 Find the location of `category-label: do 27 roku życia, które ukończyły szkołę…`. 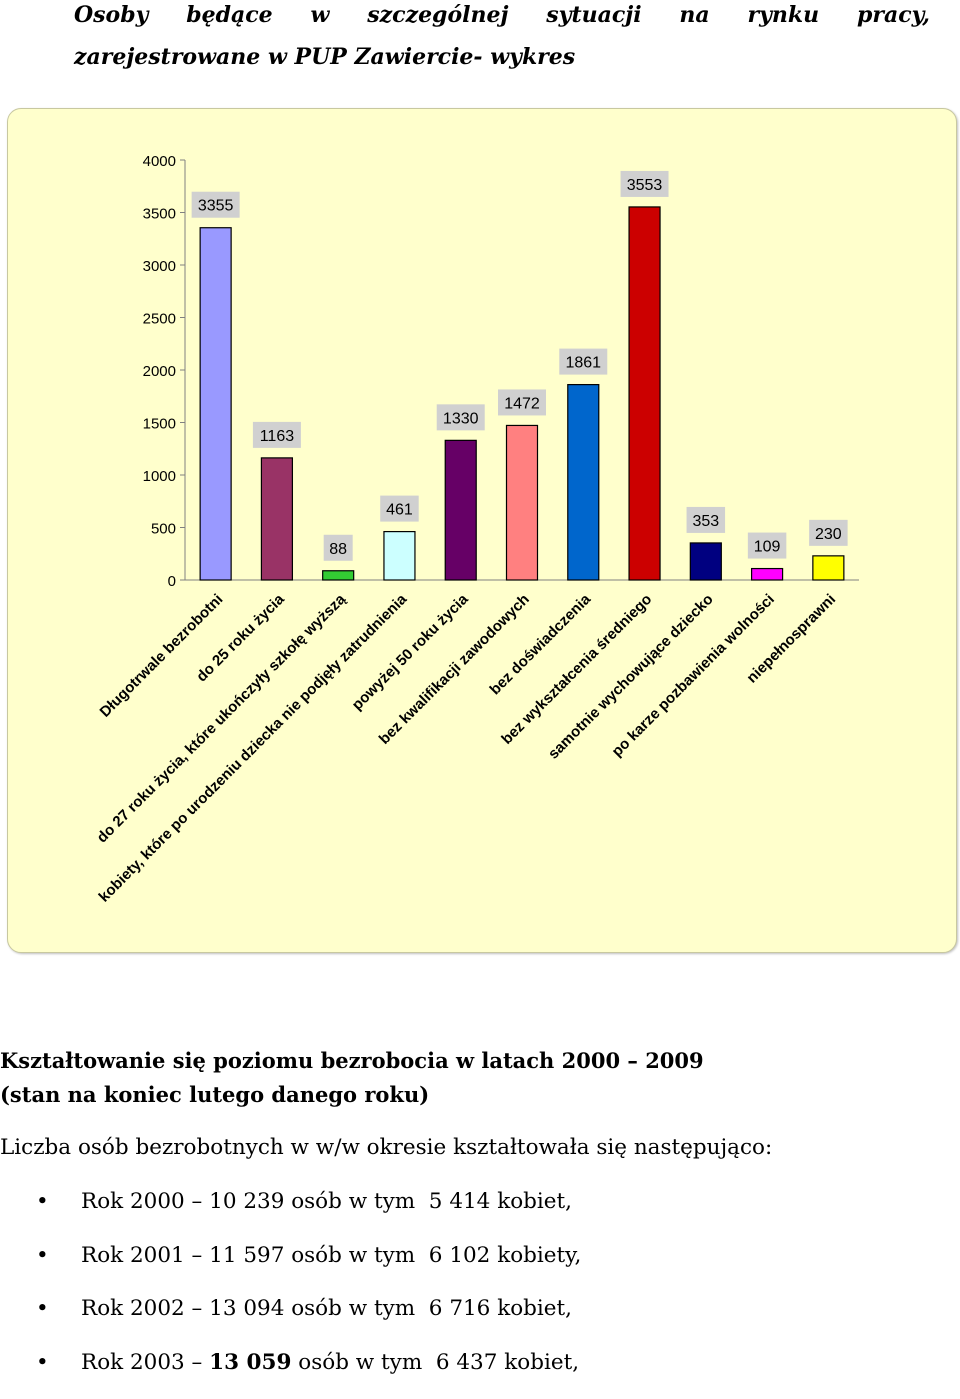

category-label: do 27 roku życia, które ukończyły szkołę… is located at coordinates (222, 718).